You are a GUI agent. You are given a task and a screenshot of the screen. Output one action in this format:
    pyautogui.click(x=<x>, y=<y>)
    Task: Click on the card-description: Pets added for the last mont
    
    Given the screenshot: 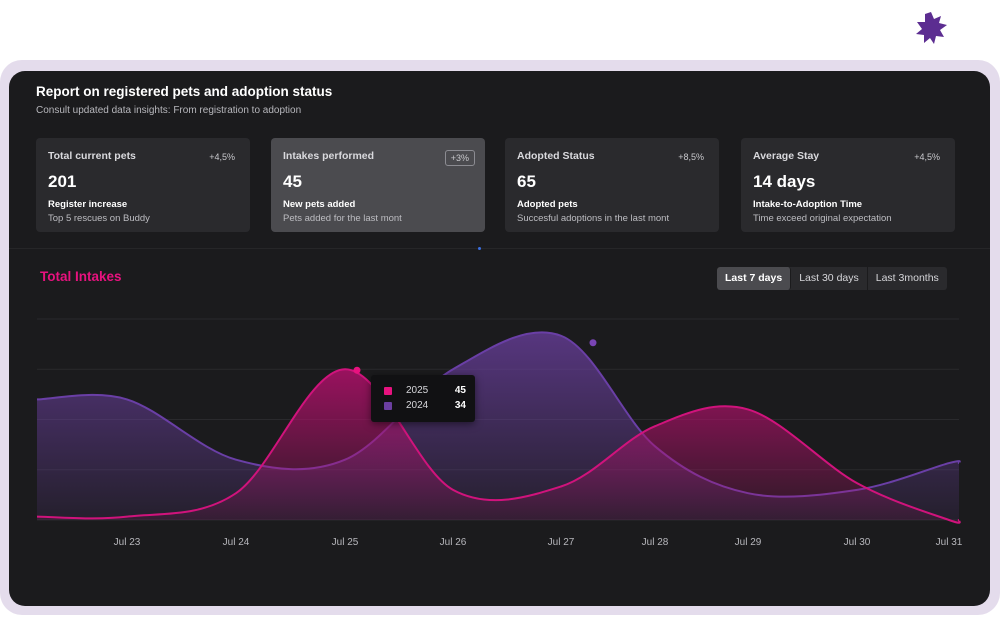 What is the action you would take?
    pyautogui.click(x=342, y=218)
    